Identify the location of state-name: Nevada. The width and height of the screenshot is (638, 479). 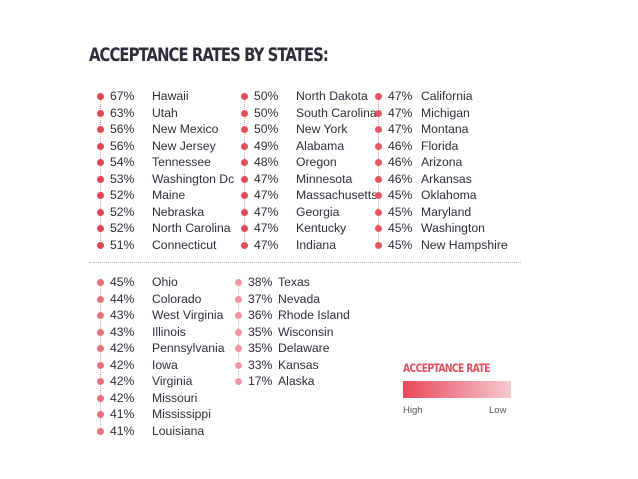
(299, 298).